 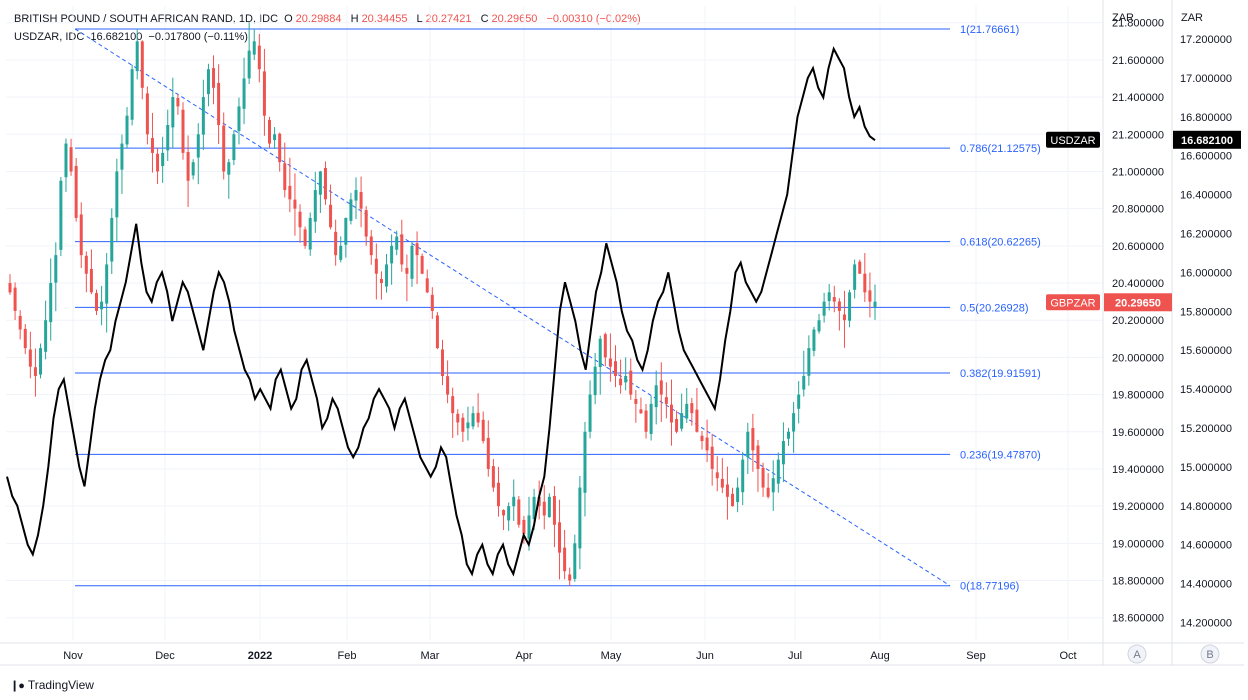 I want to click on scale-b-button, so click(x=1210, y=654).